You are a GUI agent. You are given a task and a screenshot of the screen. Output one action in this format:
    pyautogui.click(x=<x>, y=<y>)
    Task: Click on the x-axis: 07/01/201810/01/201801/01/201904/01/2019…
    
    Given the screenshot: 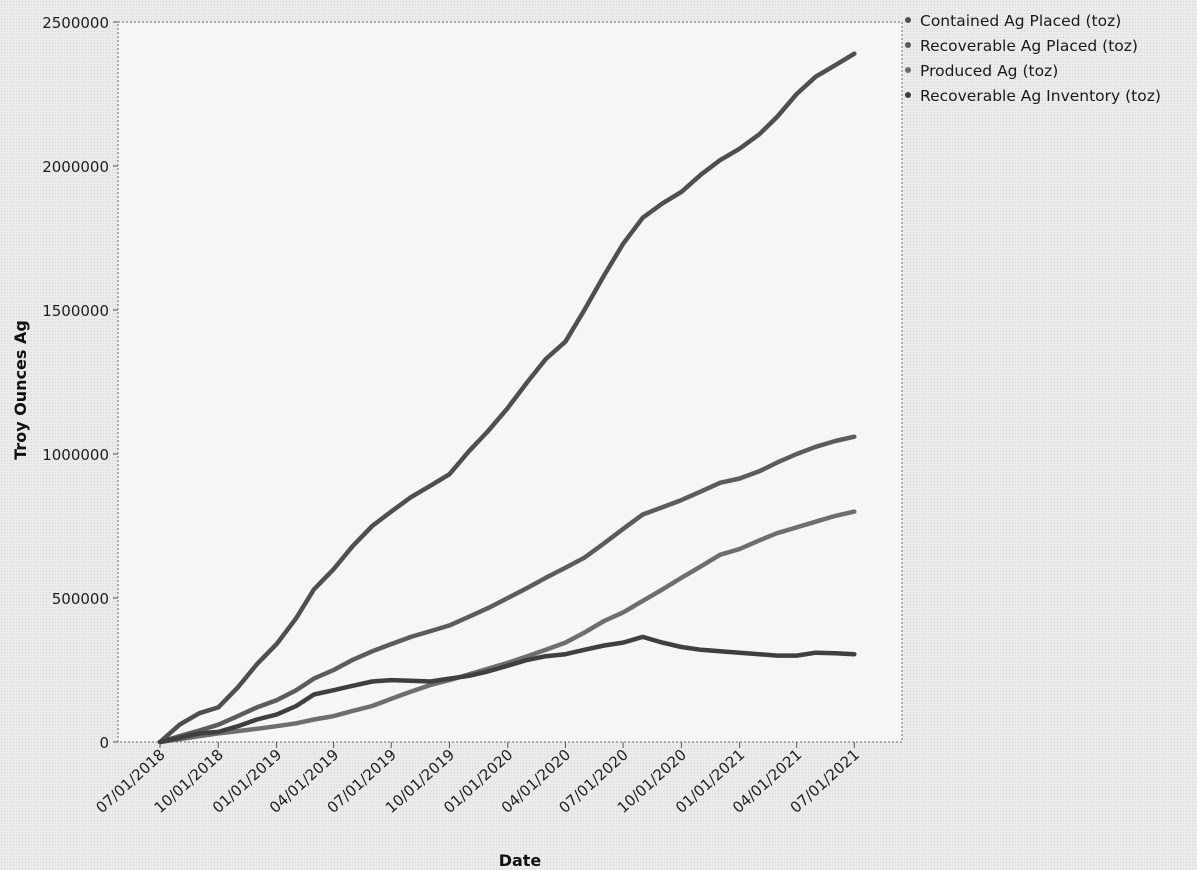 What is the action you would take?
    pyautogui.click(x=477, y=779)
    